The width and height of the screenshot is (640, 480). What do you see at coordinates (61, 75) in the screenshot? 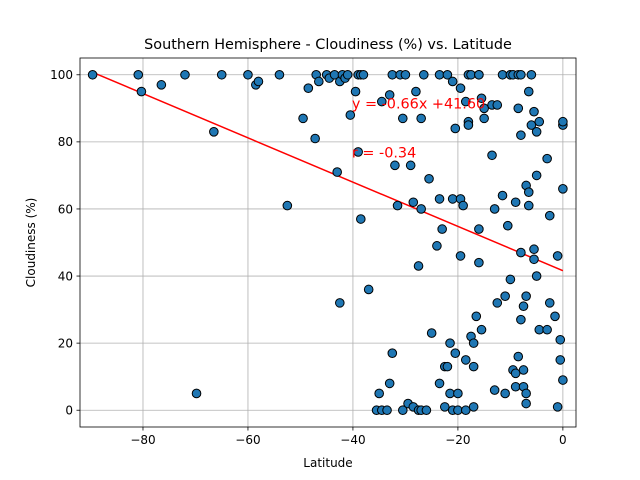
I see `y-tick-label: 100` at bounding box center [61, 75].